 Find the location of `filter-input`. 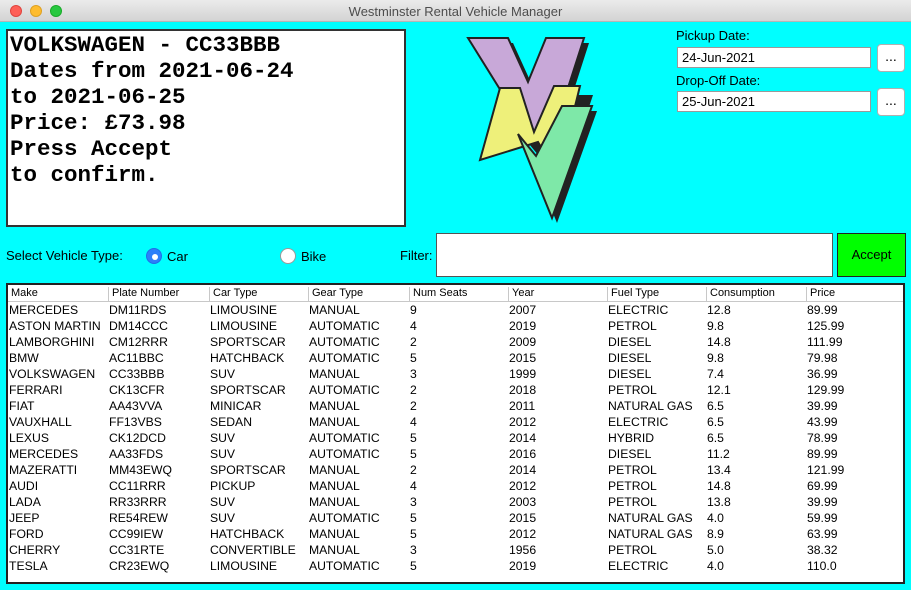

filter-input is located at coordinates (634, 255).